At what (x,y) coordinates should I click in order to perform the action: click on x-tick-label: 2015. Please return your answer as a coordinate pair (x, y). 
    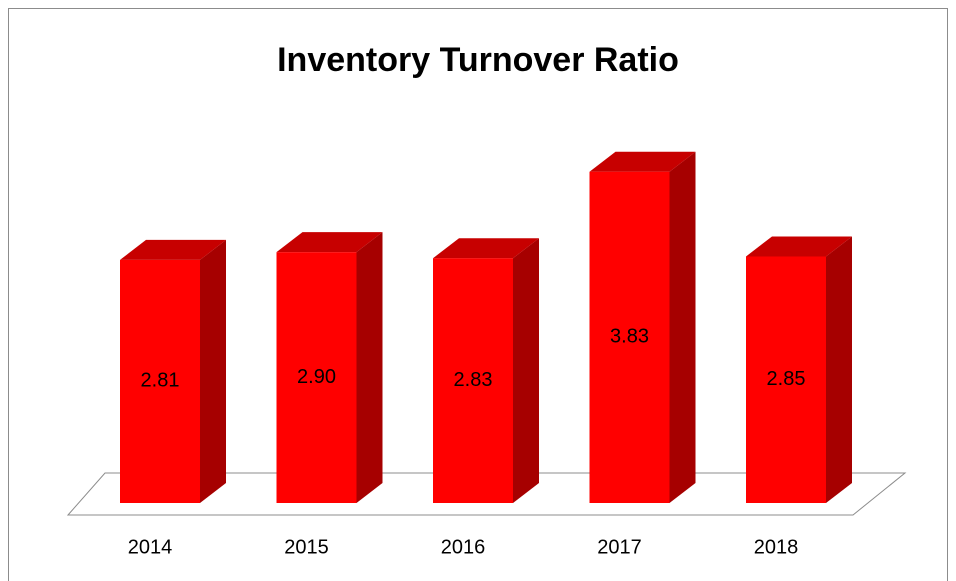
    Looking at the image, I should click on (306, 547).